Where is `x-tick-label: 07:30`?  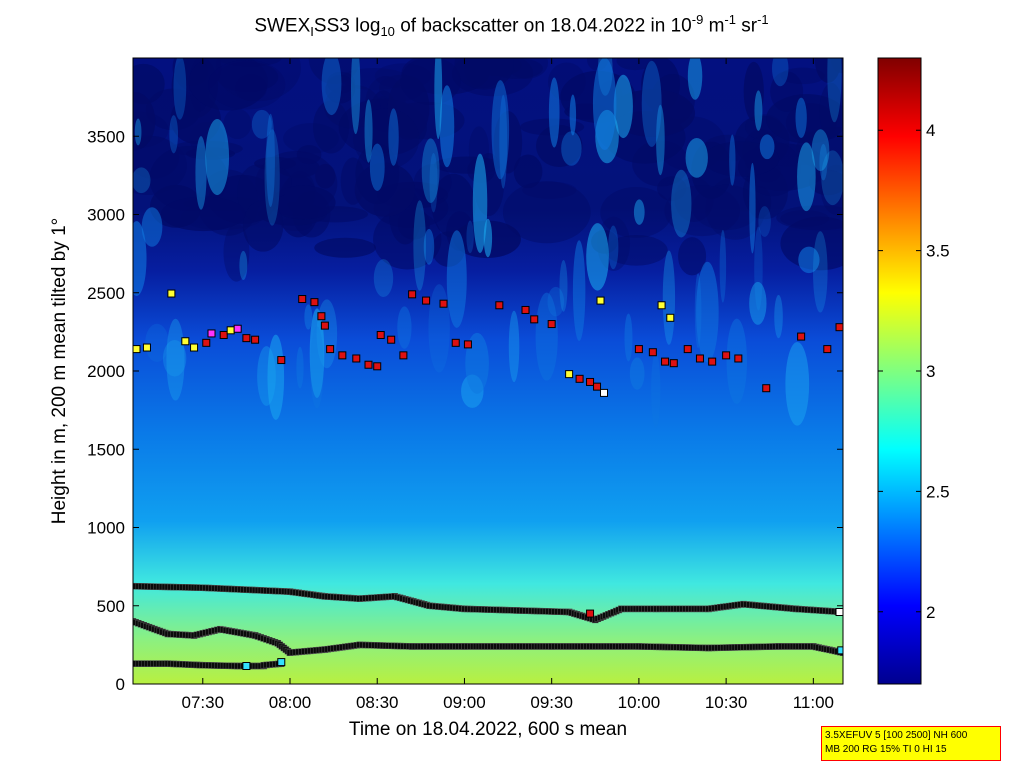 x-tick-label: 07:30 is located at coordinates (203, 702).